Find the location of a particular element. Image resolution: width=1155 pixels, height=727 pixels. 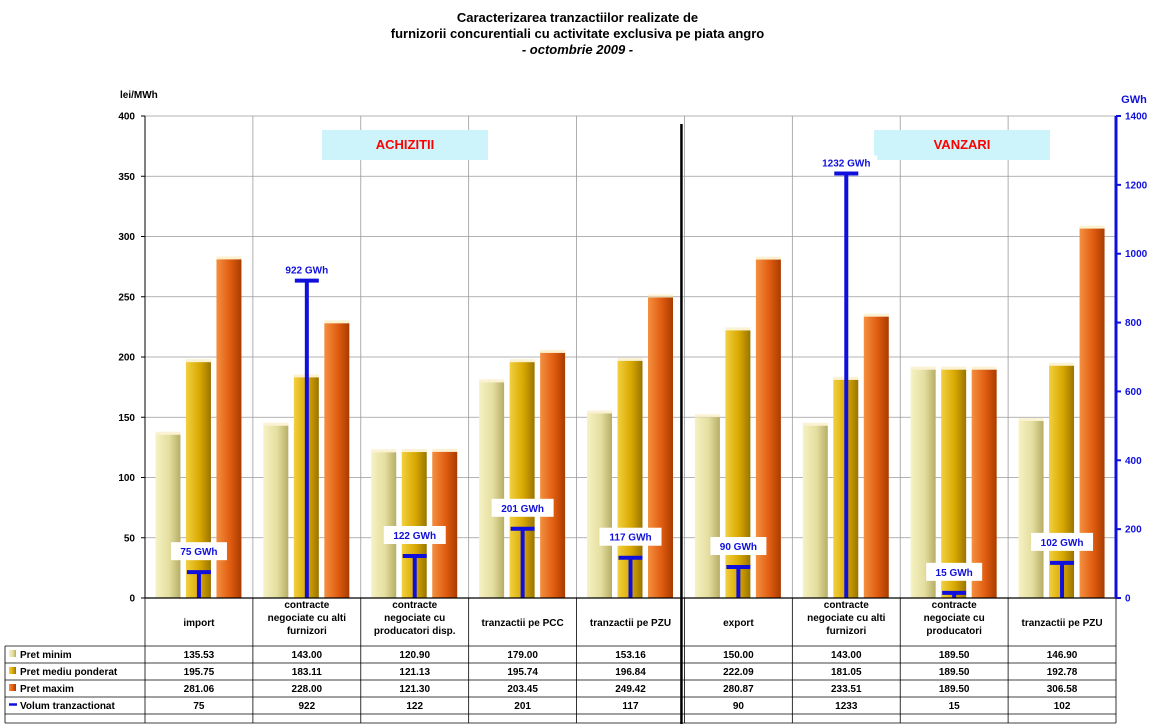

legend-label: Pret maxim is located at coordinates (47, 689).